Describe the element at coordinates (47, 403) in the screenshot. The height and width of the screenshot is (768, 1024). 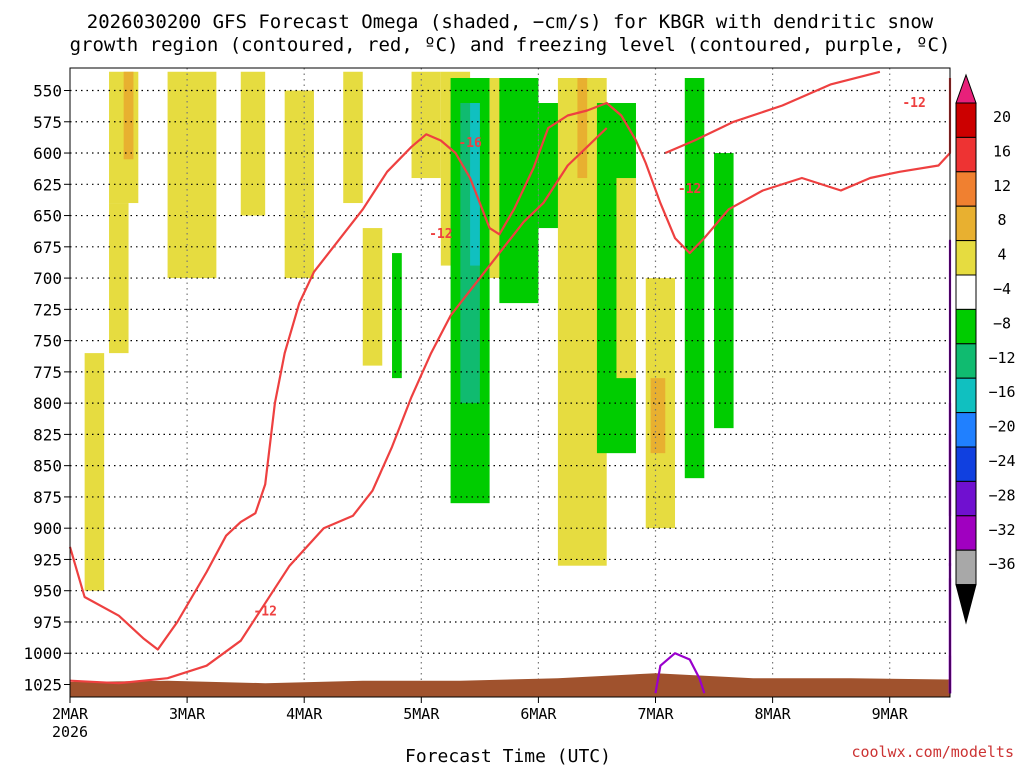
I see `y-tick-label-800: 800` at that location.